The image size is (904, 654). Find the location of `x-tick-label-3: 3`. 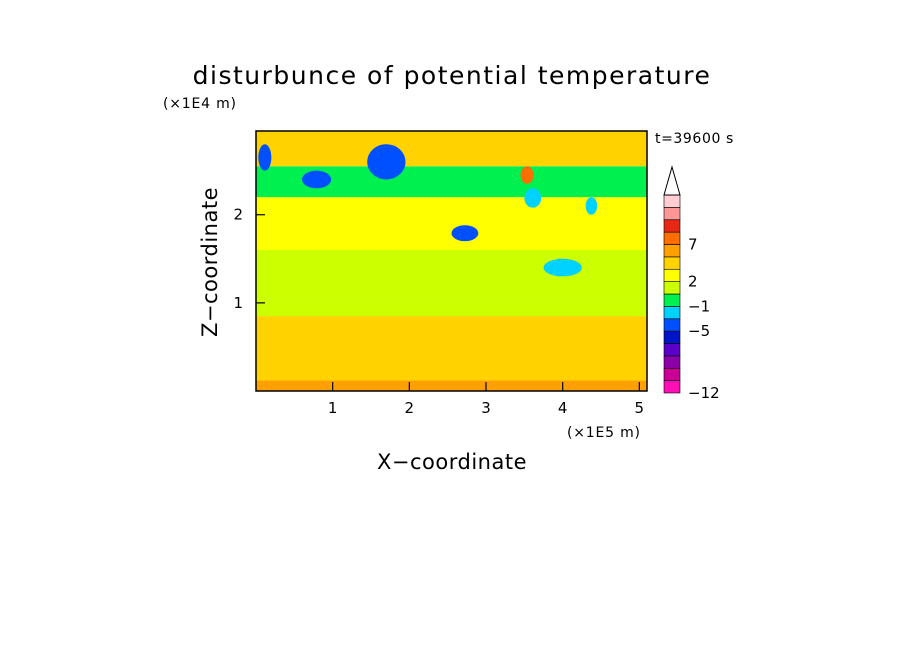

x-tick-label-3: 3 is located at coordinates (486, 408).